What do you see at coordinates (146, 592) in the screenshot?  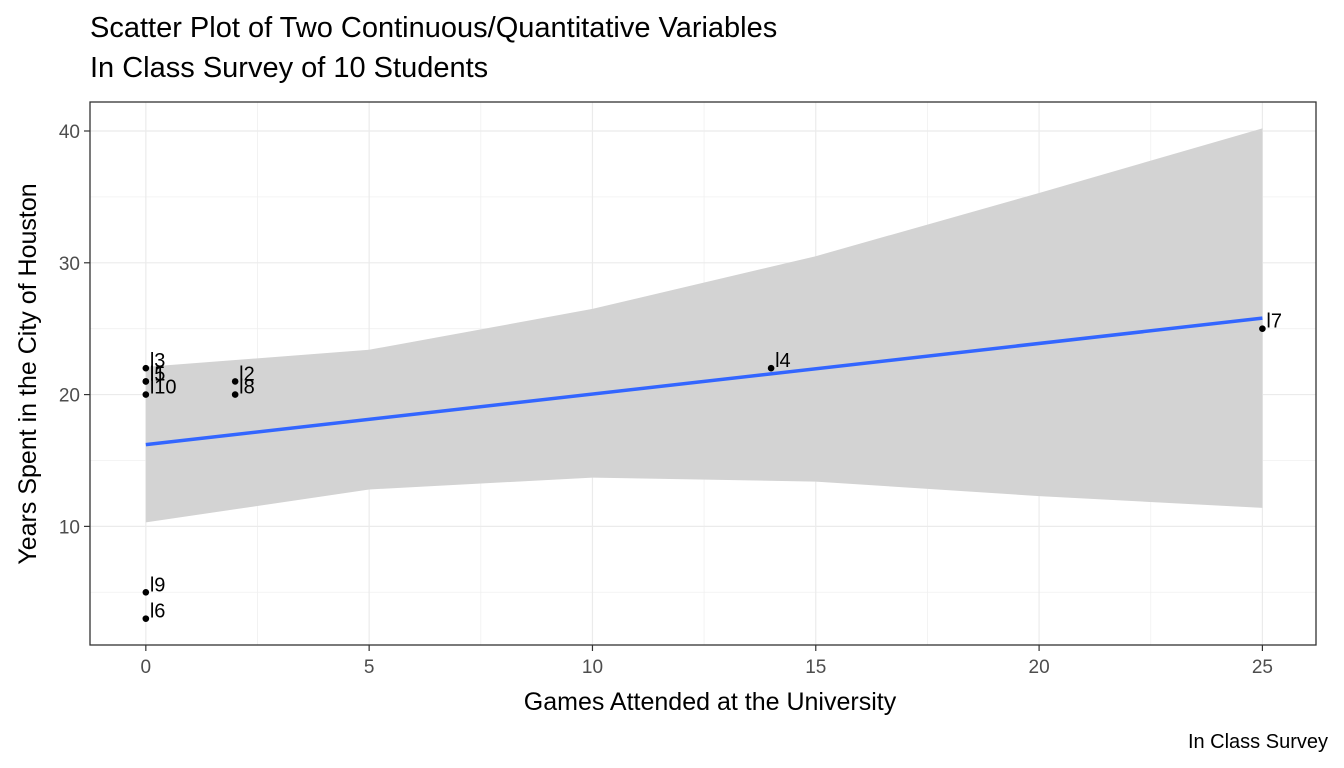 I see `data-point-l9` at bounding box center [146, 592].